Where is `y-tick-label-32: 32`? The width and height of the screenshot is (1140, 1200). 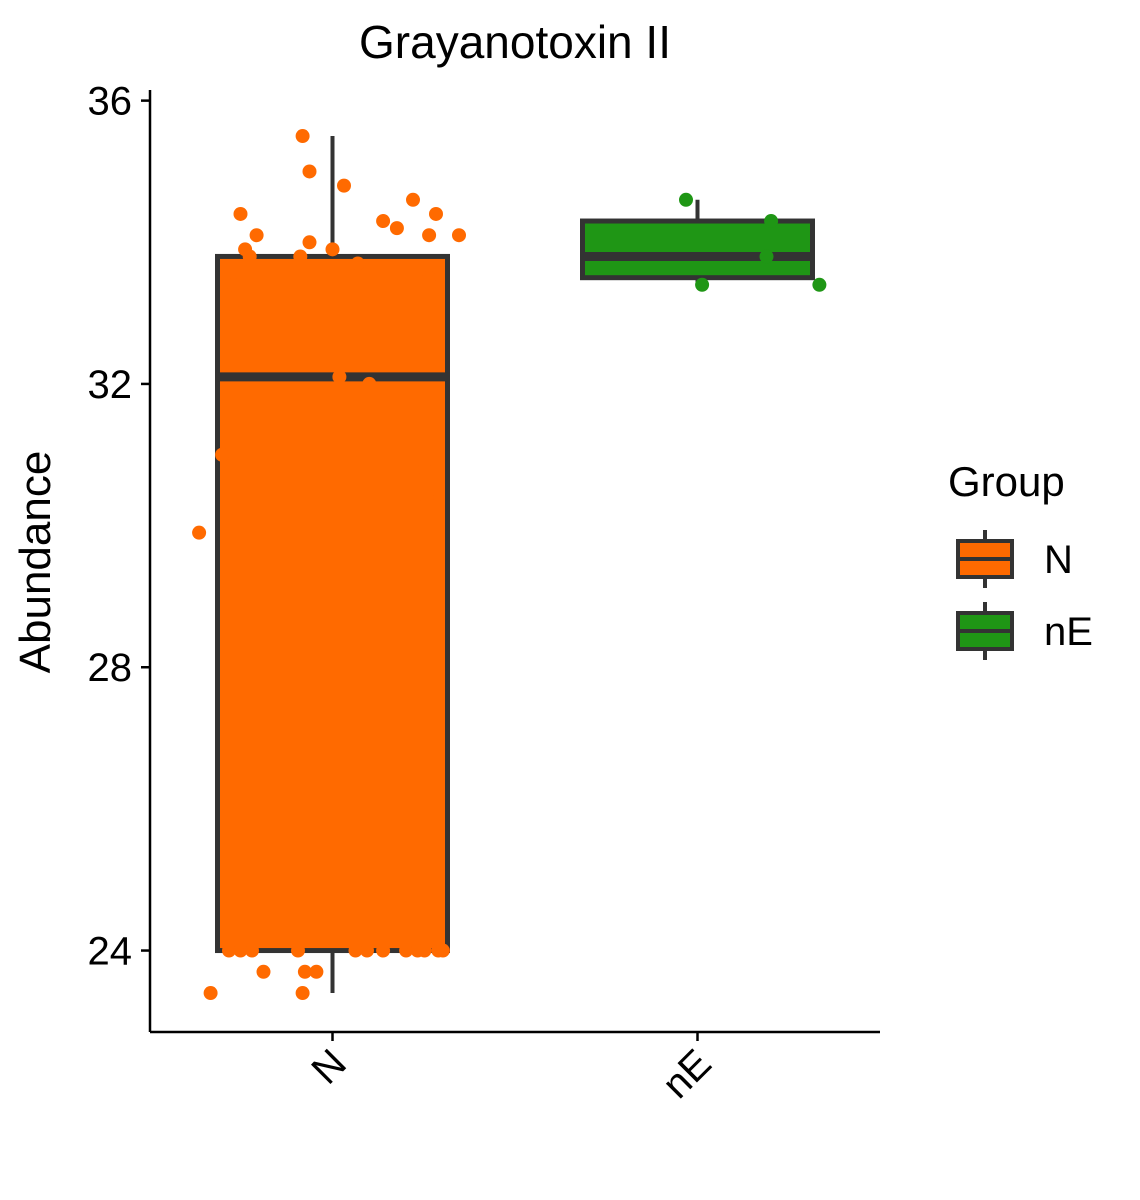 y-tick-label-32: 32 is located at coordinates (110, 385).